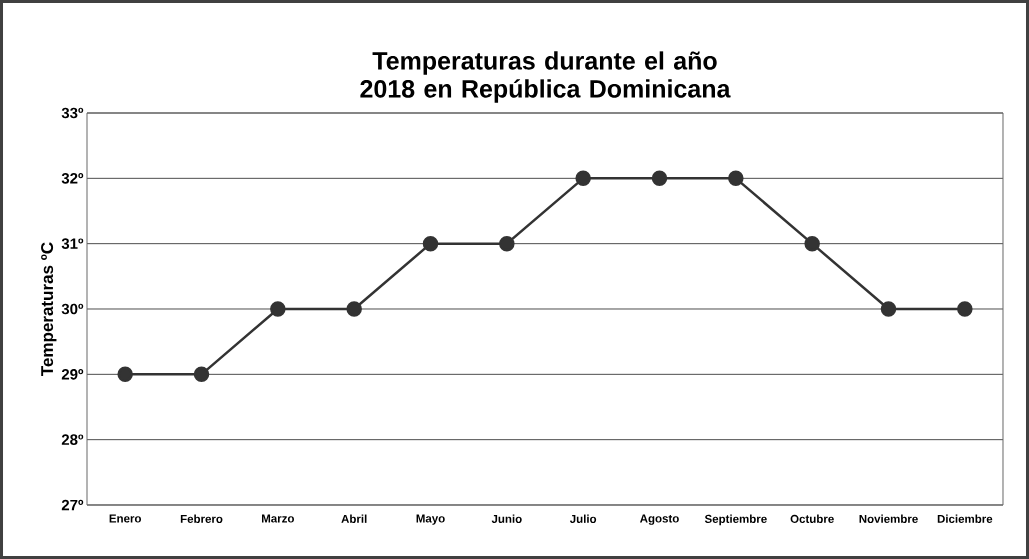  Describe the element at coordinates (354, 518) in the screenshot. I see `x-tick-label: Abril` at that location.